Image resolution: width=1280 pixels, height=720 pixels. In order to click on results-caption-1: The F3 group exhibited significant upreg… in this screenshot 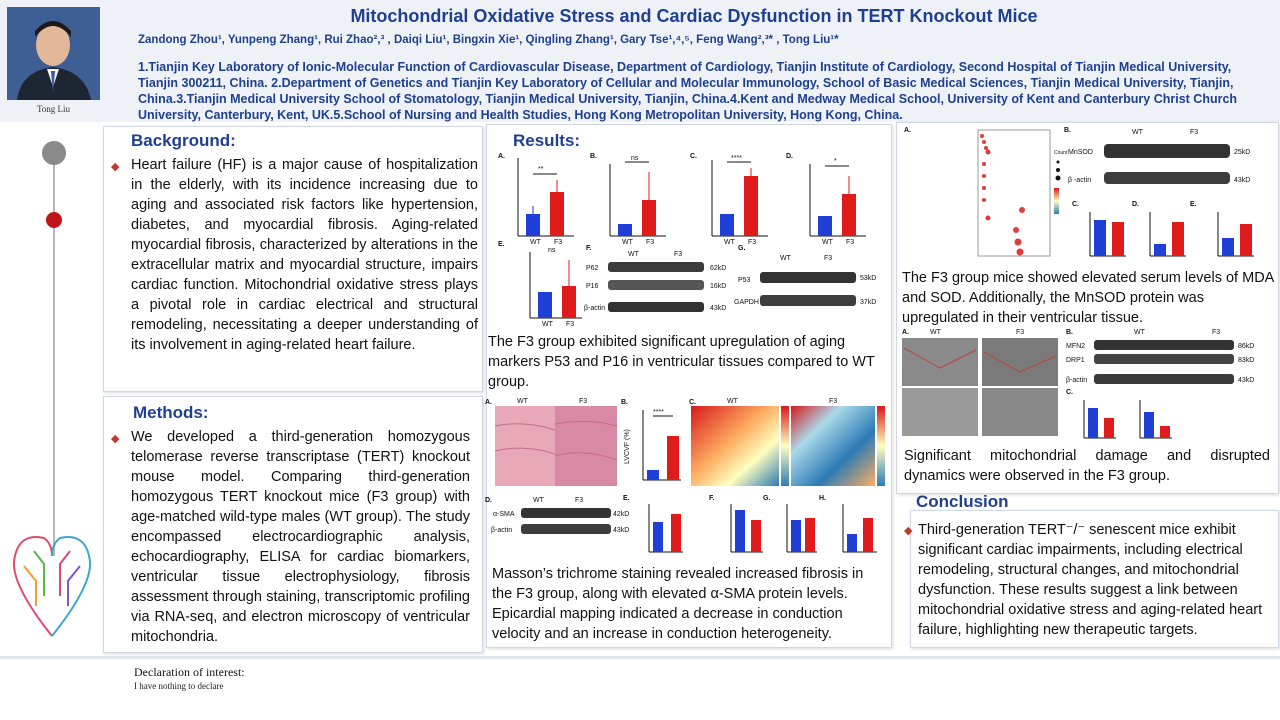, I will do `click(681, 362)`.